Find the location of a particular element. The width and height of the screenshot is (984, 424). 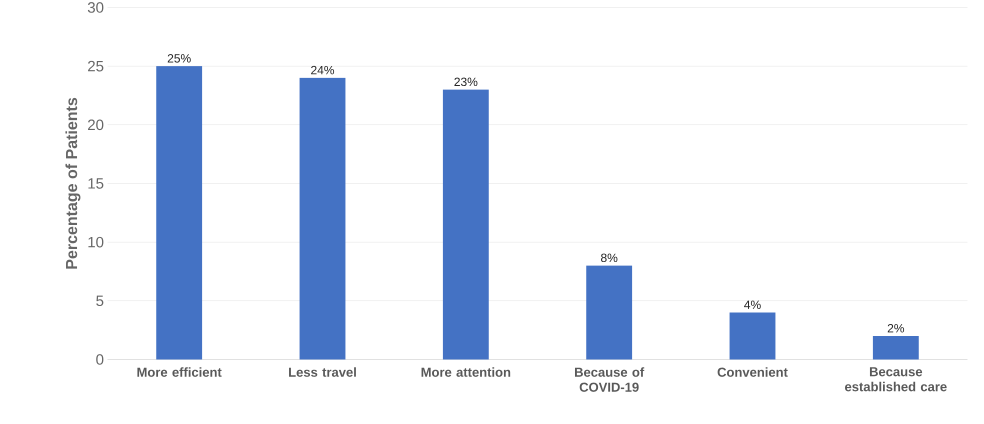

x-tick-label: Less travel is located at coordinates (322, 372).